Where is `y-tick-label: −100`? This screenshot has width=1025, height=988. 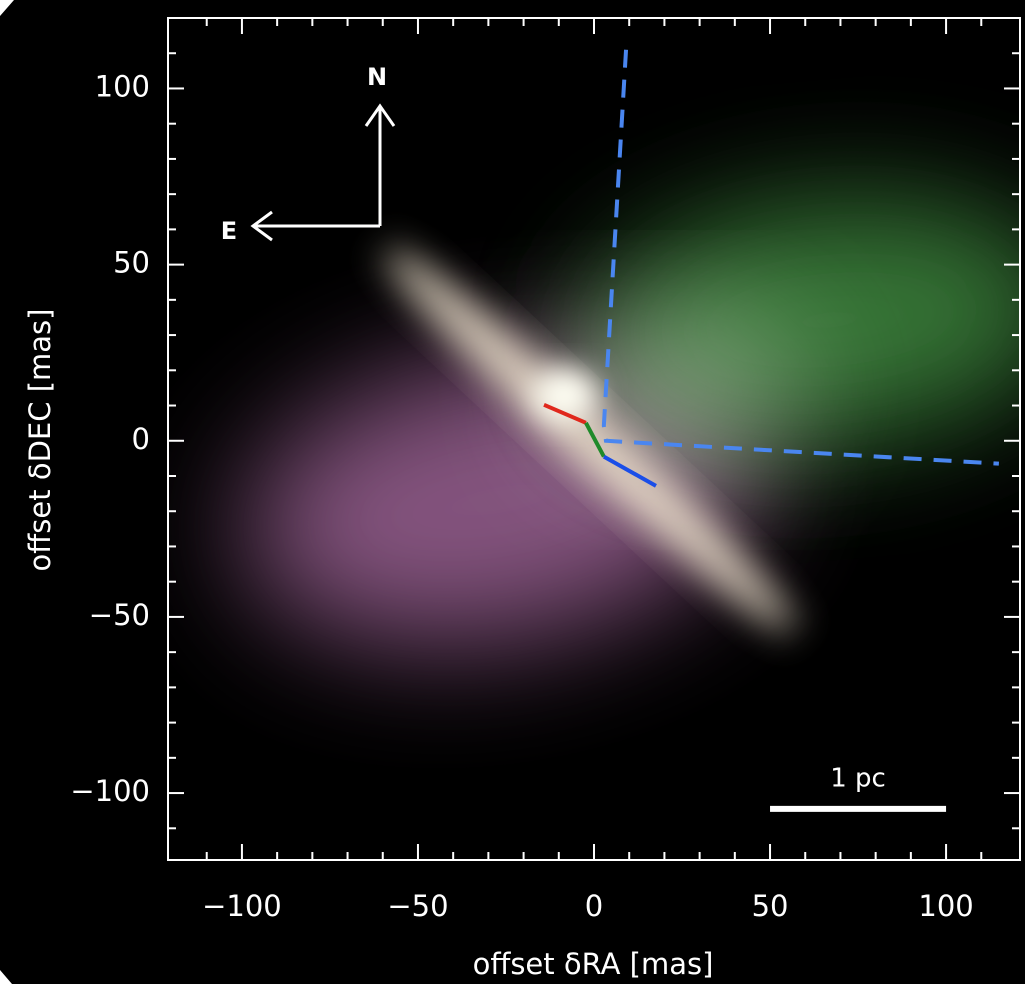 y-tick-label: −100 is located at coordinates (110, 791).